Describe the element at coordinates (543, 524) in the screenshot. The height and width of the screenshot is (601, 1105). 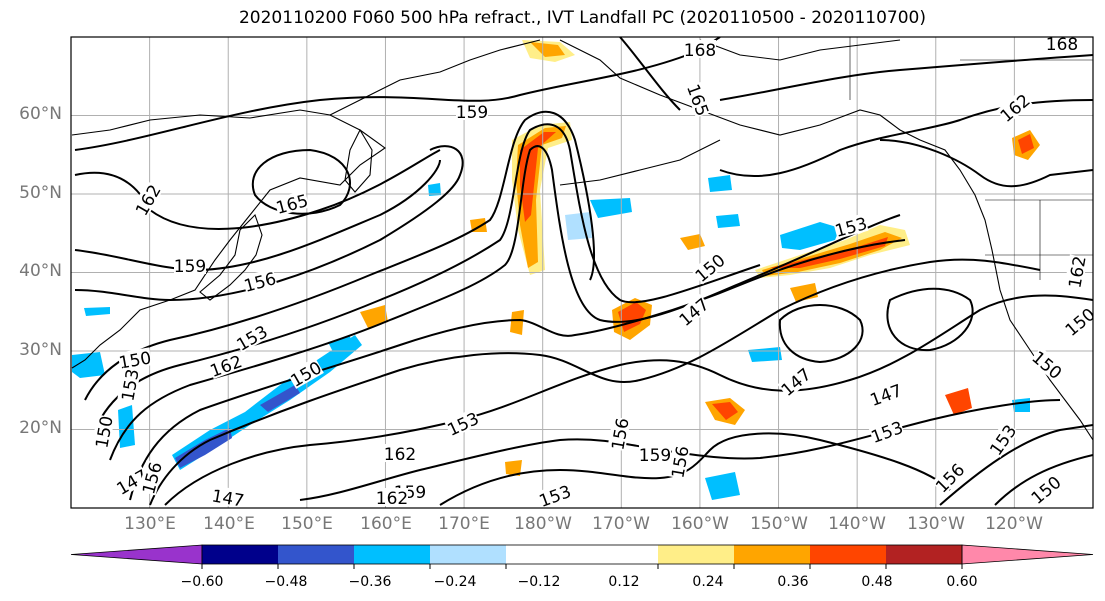
I see `lon-label-180w: 180°W` at that location.